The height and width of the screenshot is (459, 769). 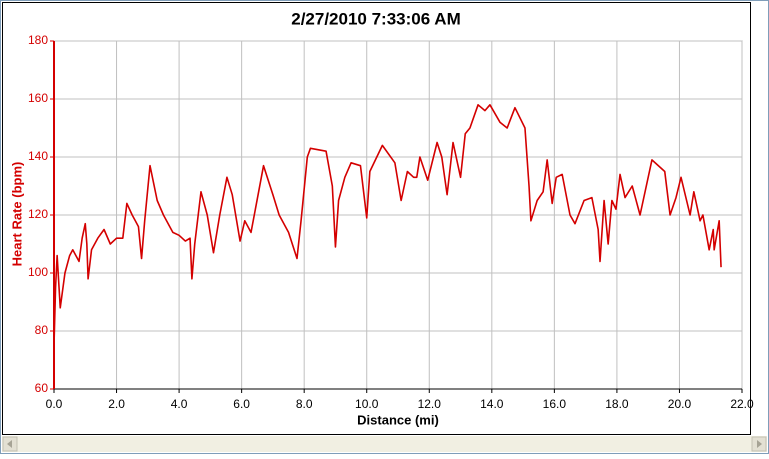 What do you see at coordinates (38, 98) in the screenshot?
I see `y-tick-label: 160` at bounding box center [38, 98].